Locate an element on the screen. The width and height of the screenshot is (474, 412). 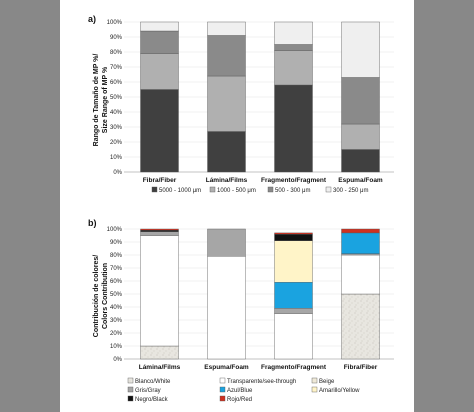
legend-label: 300 - 250 μm is located at coordinates (350, 191).